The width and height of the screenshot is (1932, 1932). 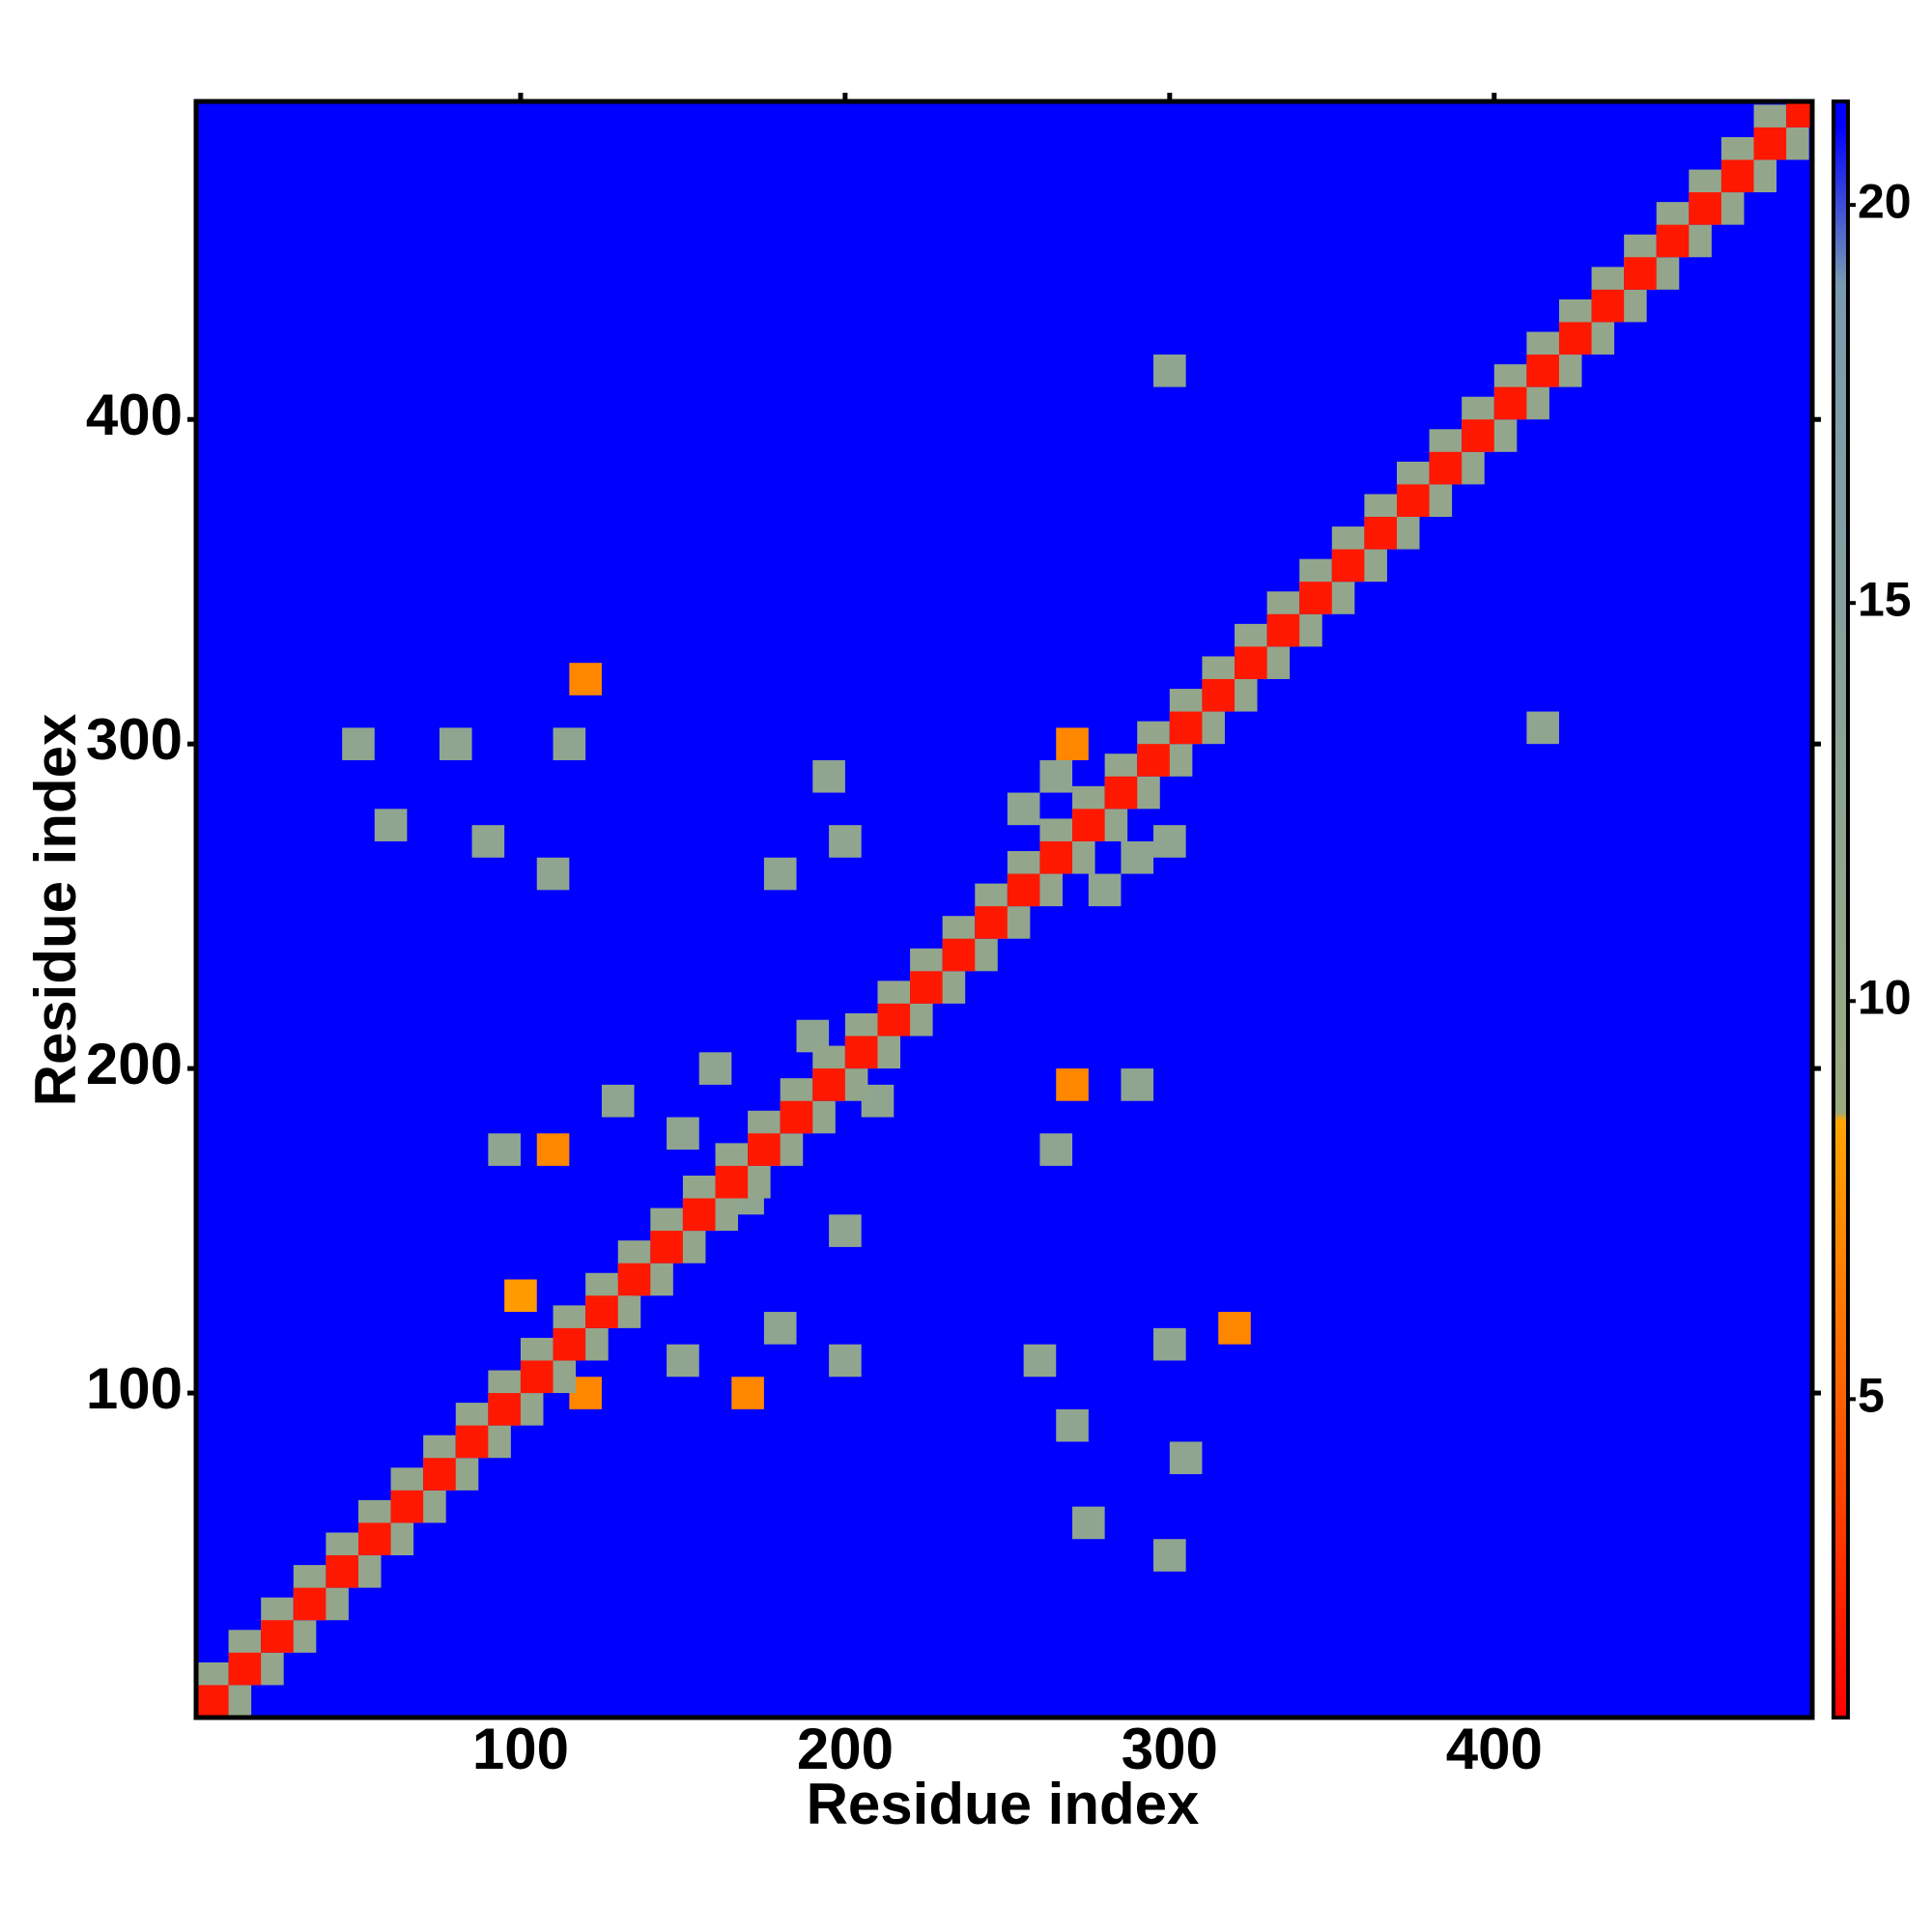 I want to click on colorbar-tick-label: 10, so click(x=1885, y=997).